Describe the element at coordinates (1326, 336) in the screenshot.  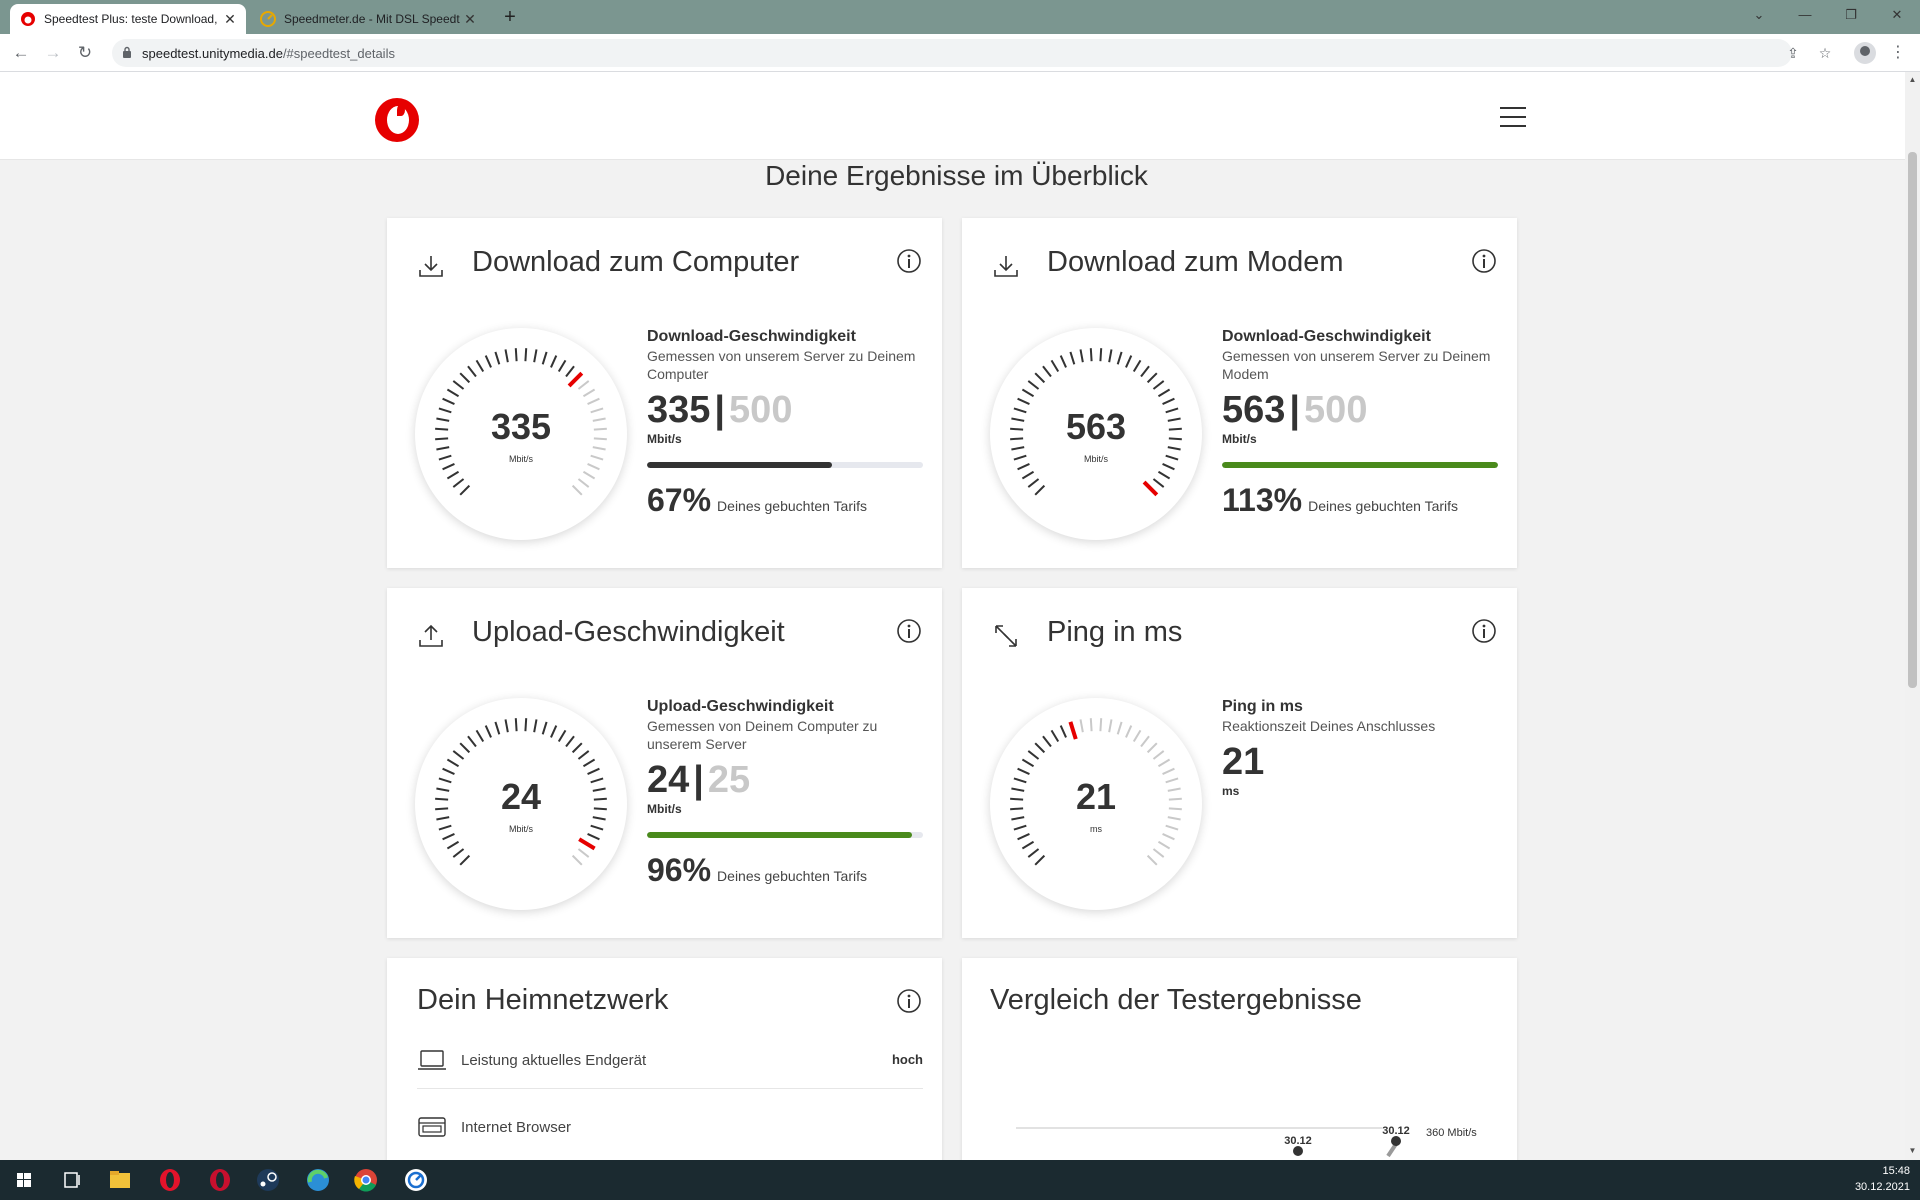
I see `metric-label: Download-Geschwindigkeit` at that location.